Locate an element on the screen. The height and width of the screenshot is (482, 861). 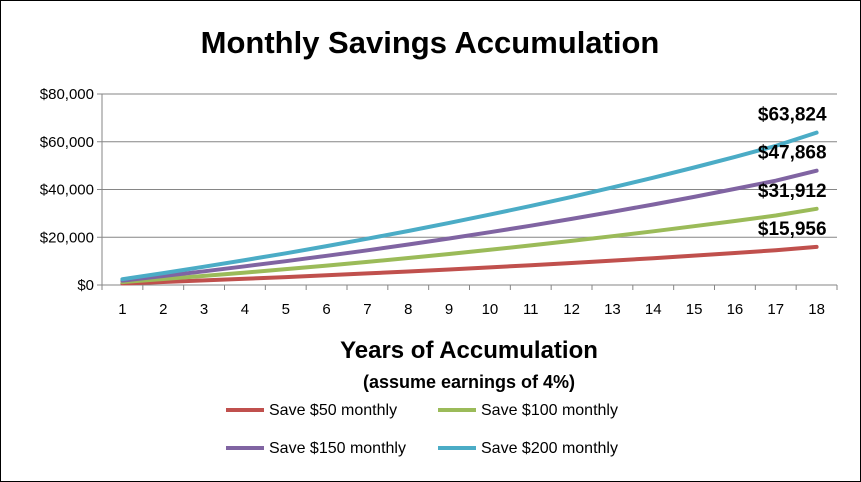
x-tick-label: 13 is located at coordinates (612, 309).